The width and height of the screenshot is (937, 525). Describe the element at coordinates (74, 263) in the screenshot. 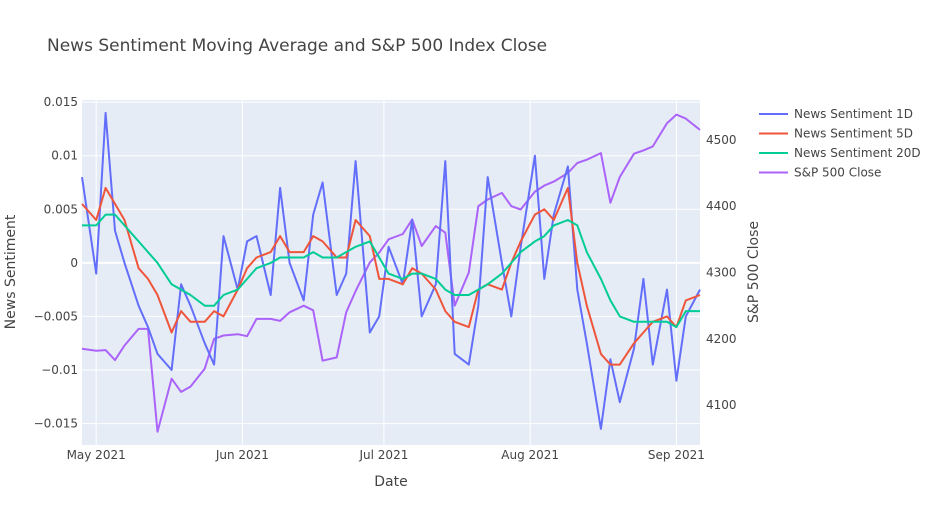

I see `y-tick-label: 0` at that location.